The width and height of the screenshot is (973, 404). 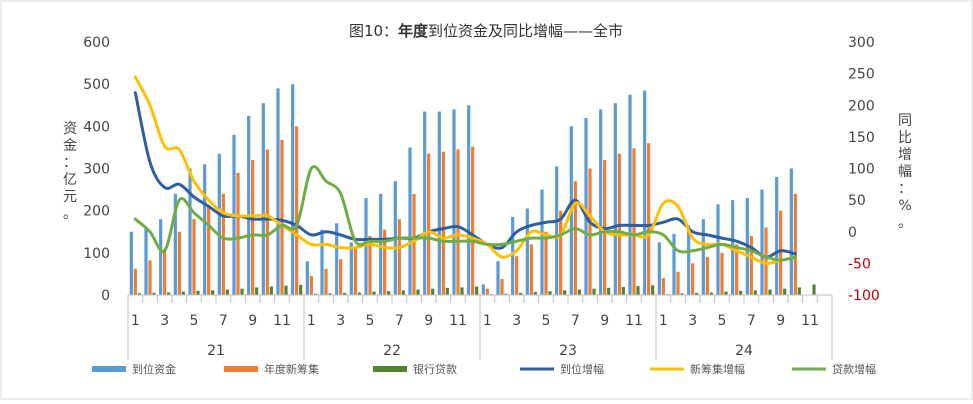 What do you see at coordinates (682, 294) in the screenshot?
I see `bar-银行贷款-37` at bounding box center [682, 294].